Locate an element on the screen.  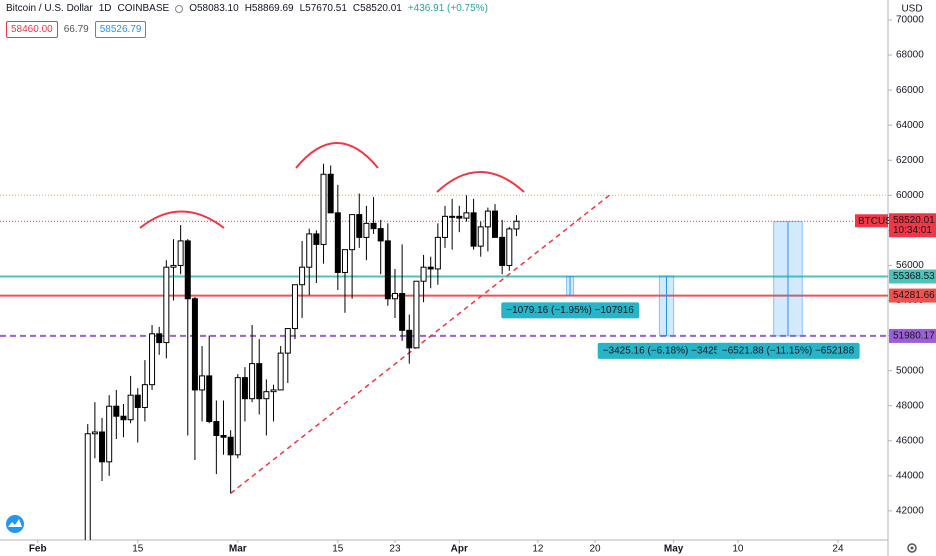
x-tick-label: 10 is located at coordinates (738, 549).